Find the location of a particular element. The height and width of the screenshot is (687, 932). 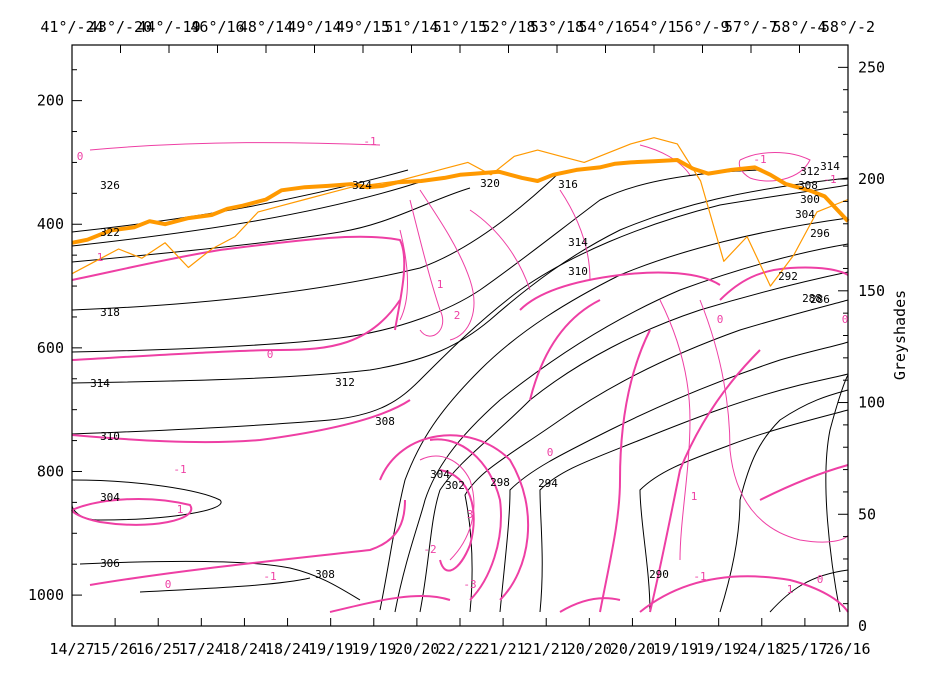

x-top-tick-label: 52°/18 is located at coordinates (508, 27).